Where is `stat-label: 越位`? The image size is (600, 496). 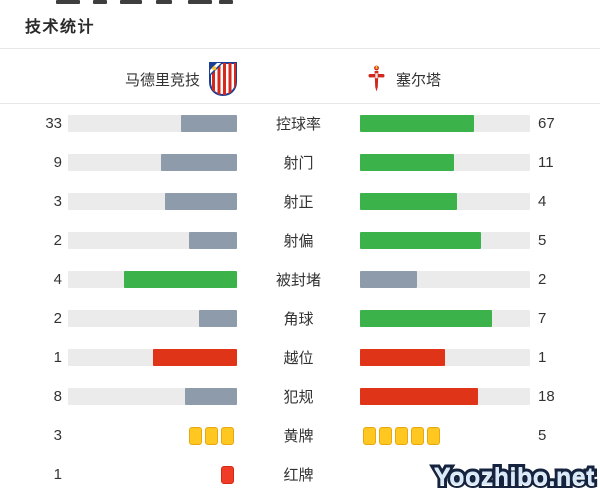
stat-label: 越位 is located at coordinates (298, 358).